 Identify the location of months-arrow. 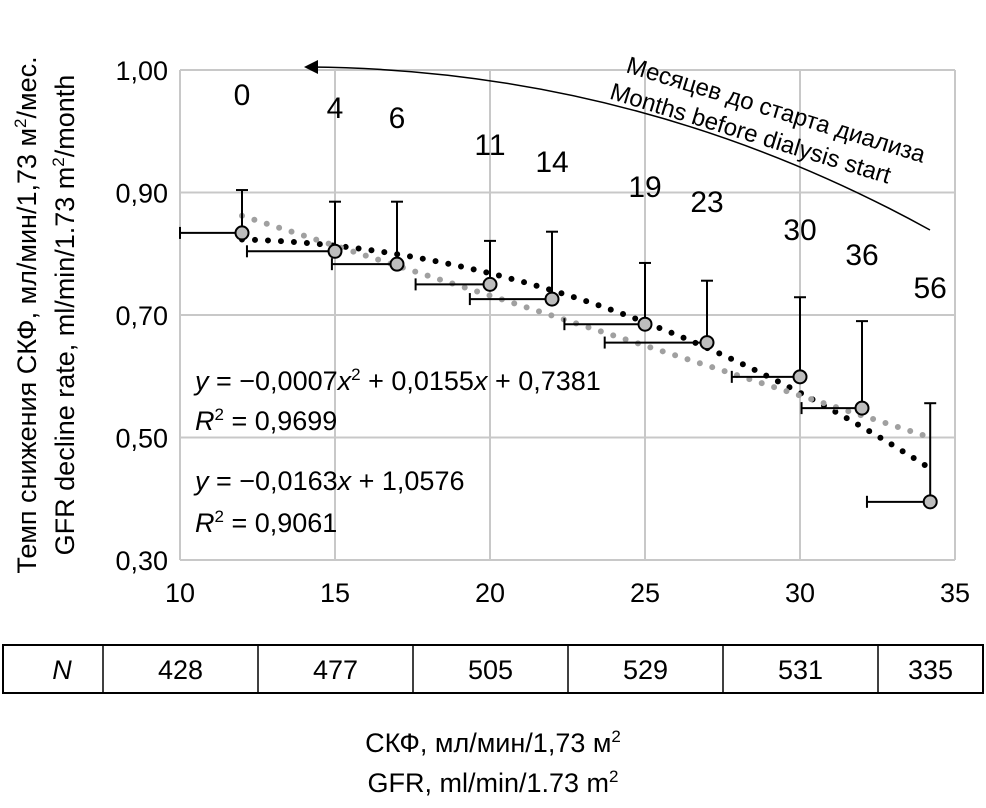
(620, 148).